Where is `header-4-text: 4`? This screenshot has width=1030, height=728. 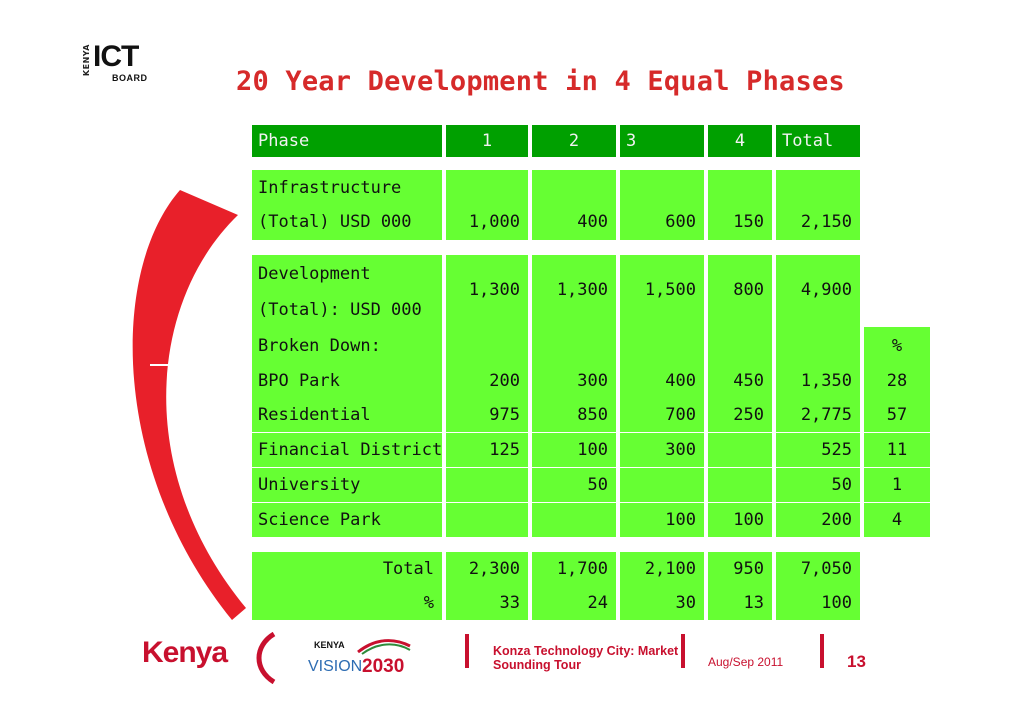 header-4-text: 4 is located at coordinates (740, 141).